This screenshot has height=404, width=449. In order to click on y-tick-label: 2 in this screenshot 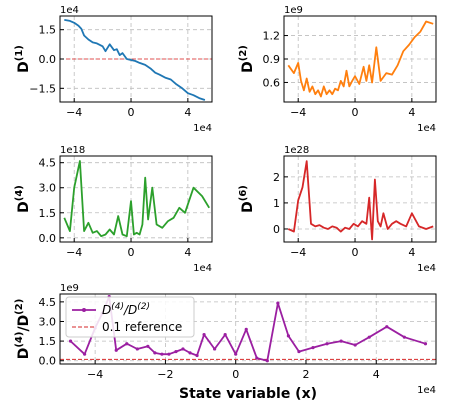, I will do `click(276, 177)`.